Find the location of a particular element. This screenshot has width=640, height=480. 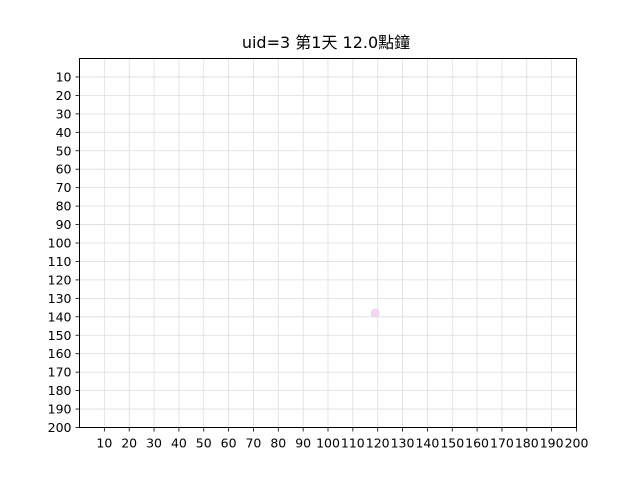

x-tick-label: 80 is located at coordinates (278, 443).